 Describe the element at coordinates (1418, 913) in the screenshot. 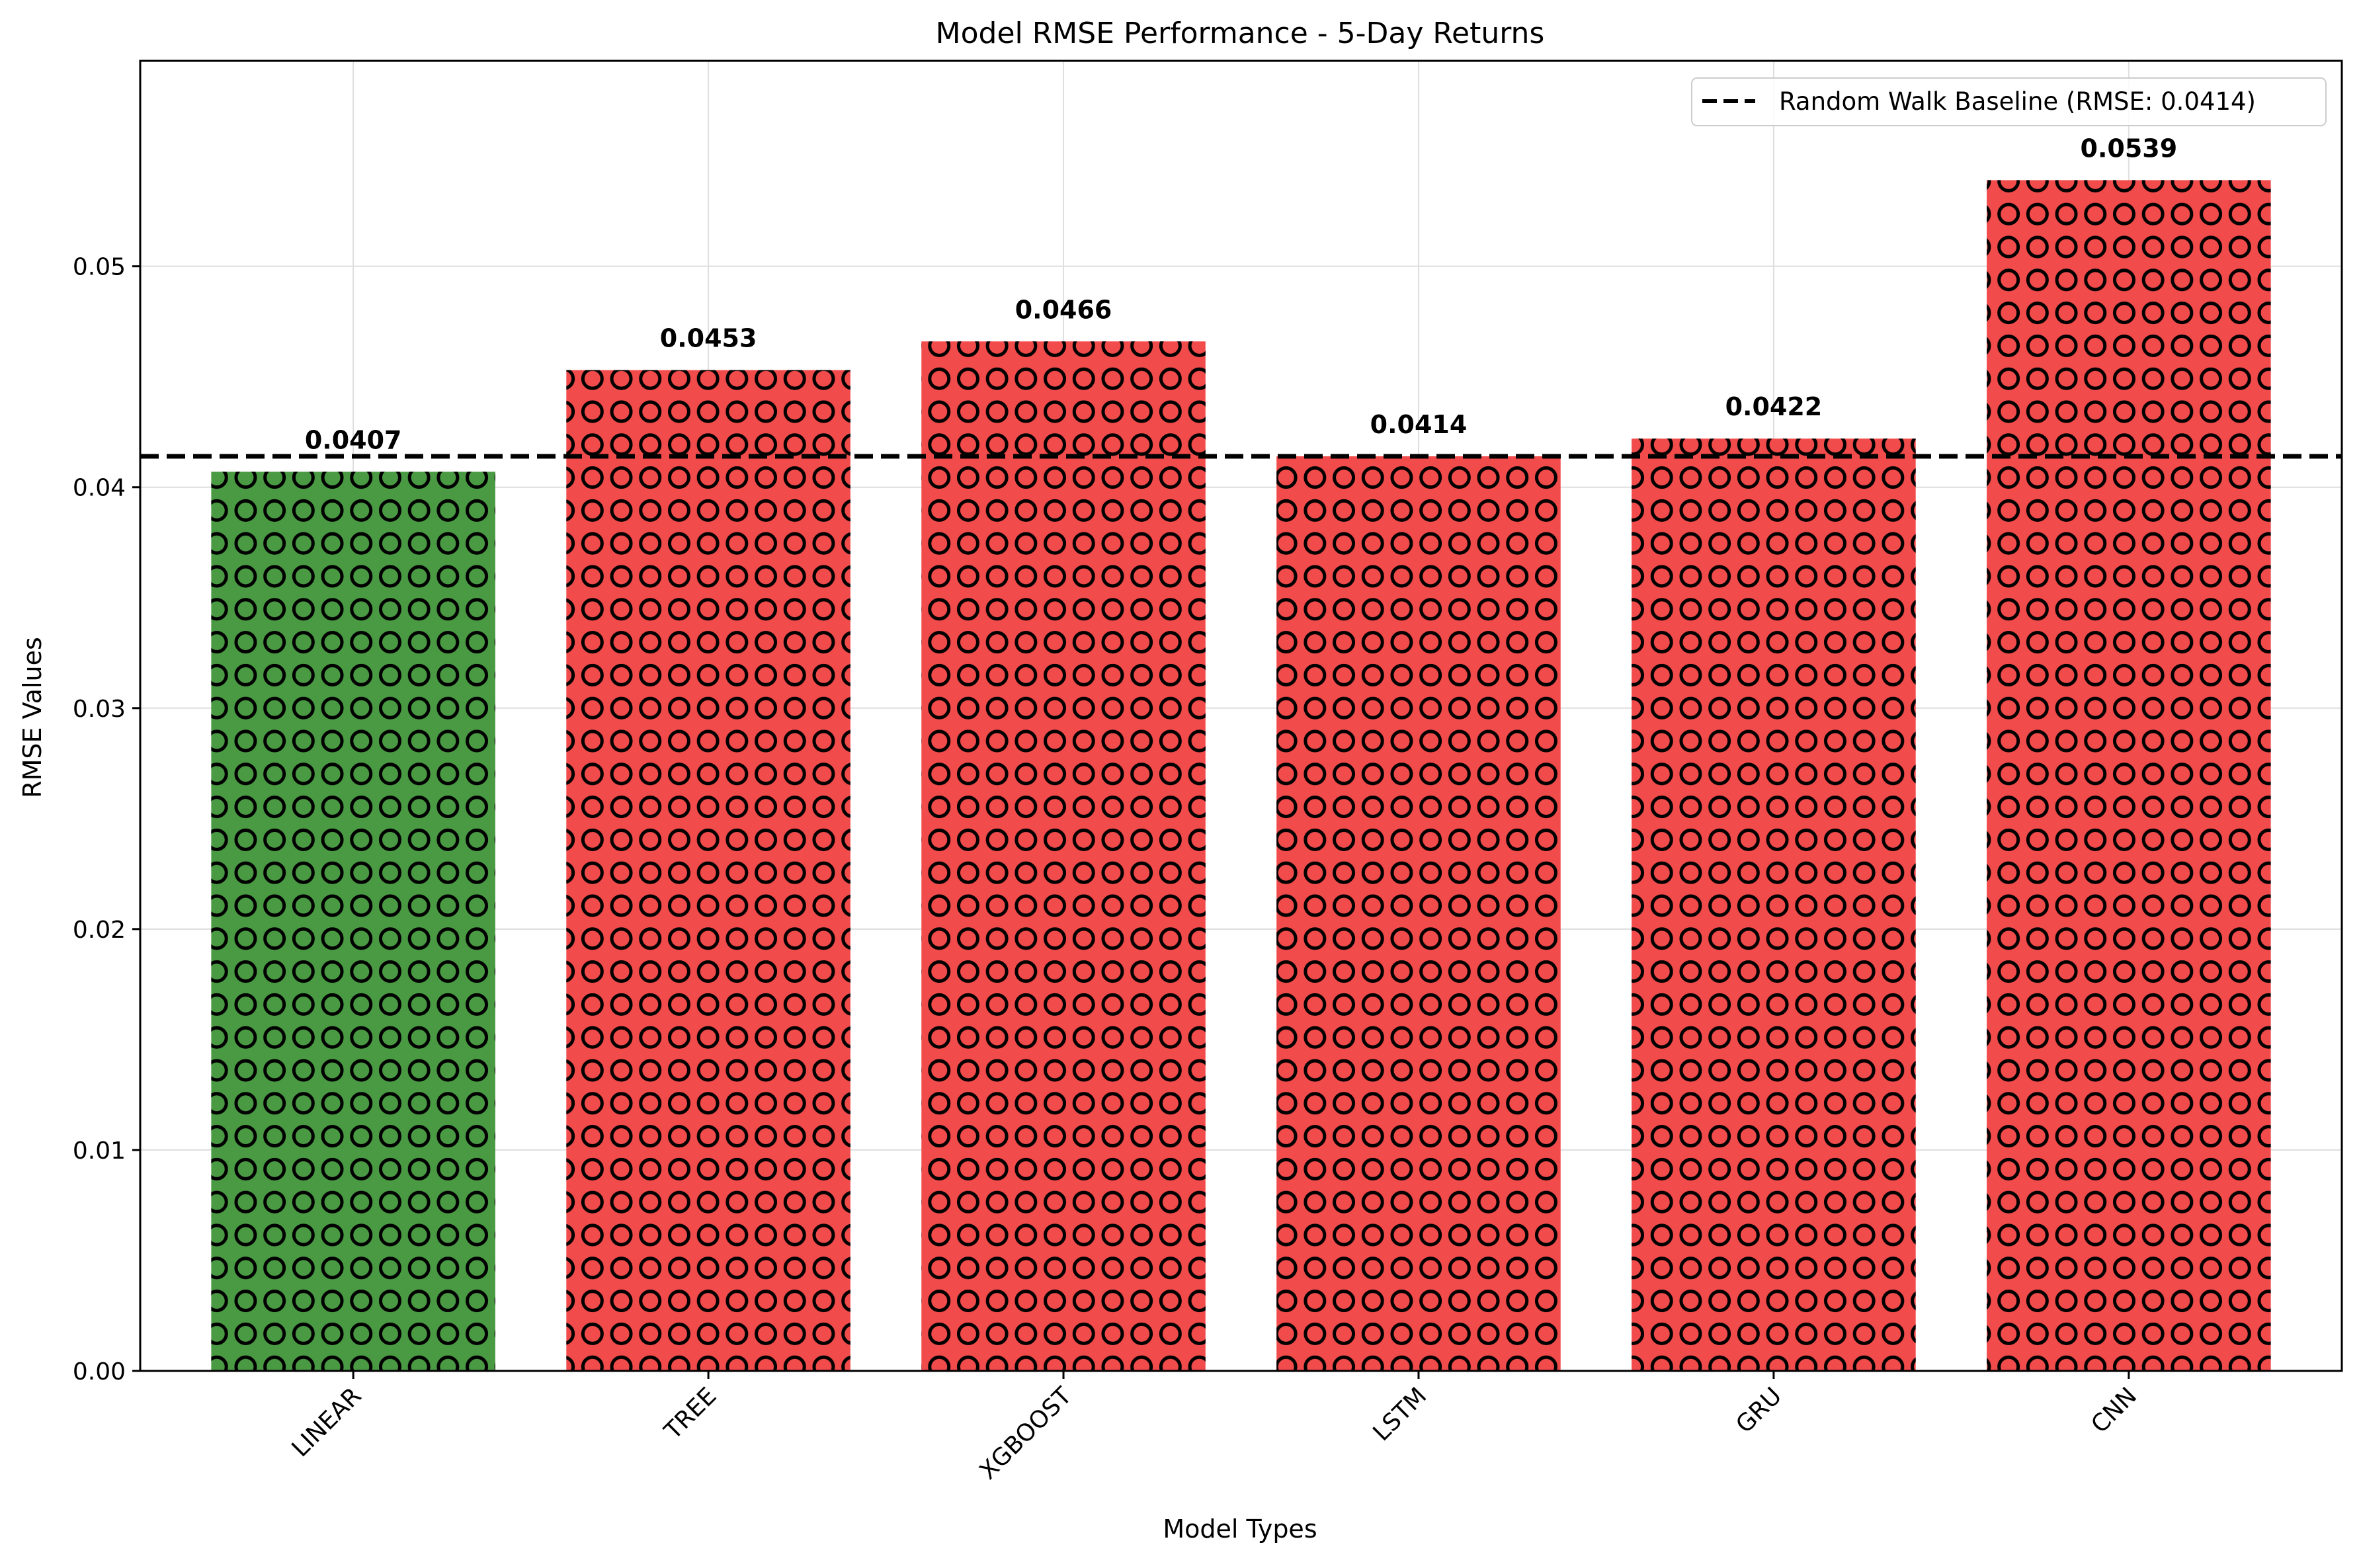

I see `bar-hatch-lstm` at that location.